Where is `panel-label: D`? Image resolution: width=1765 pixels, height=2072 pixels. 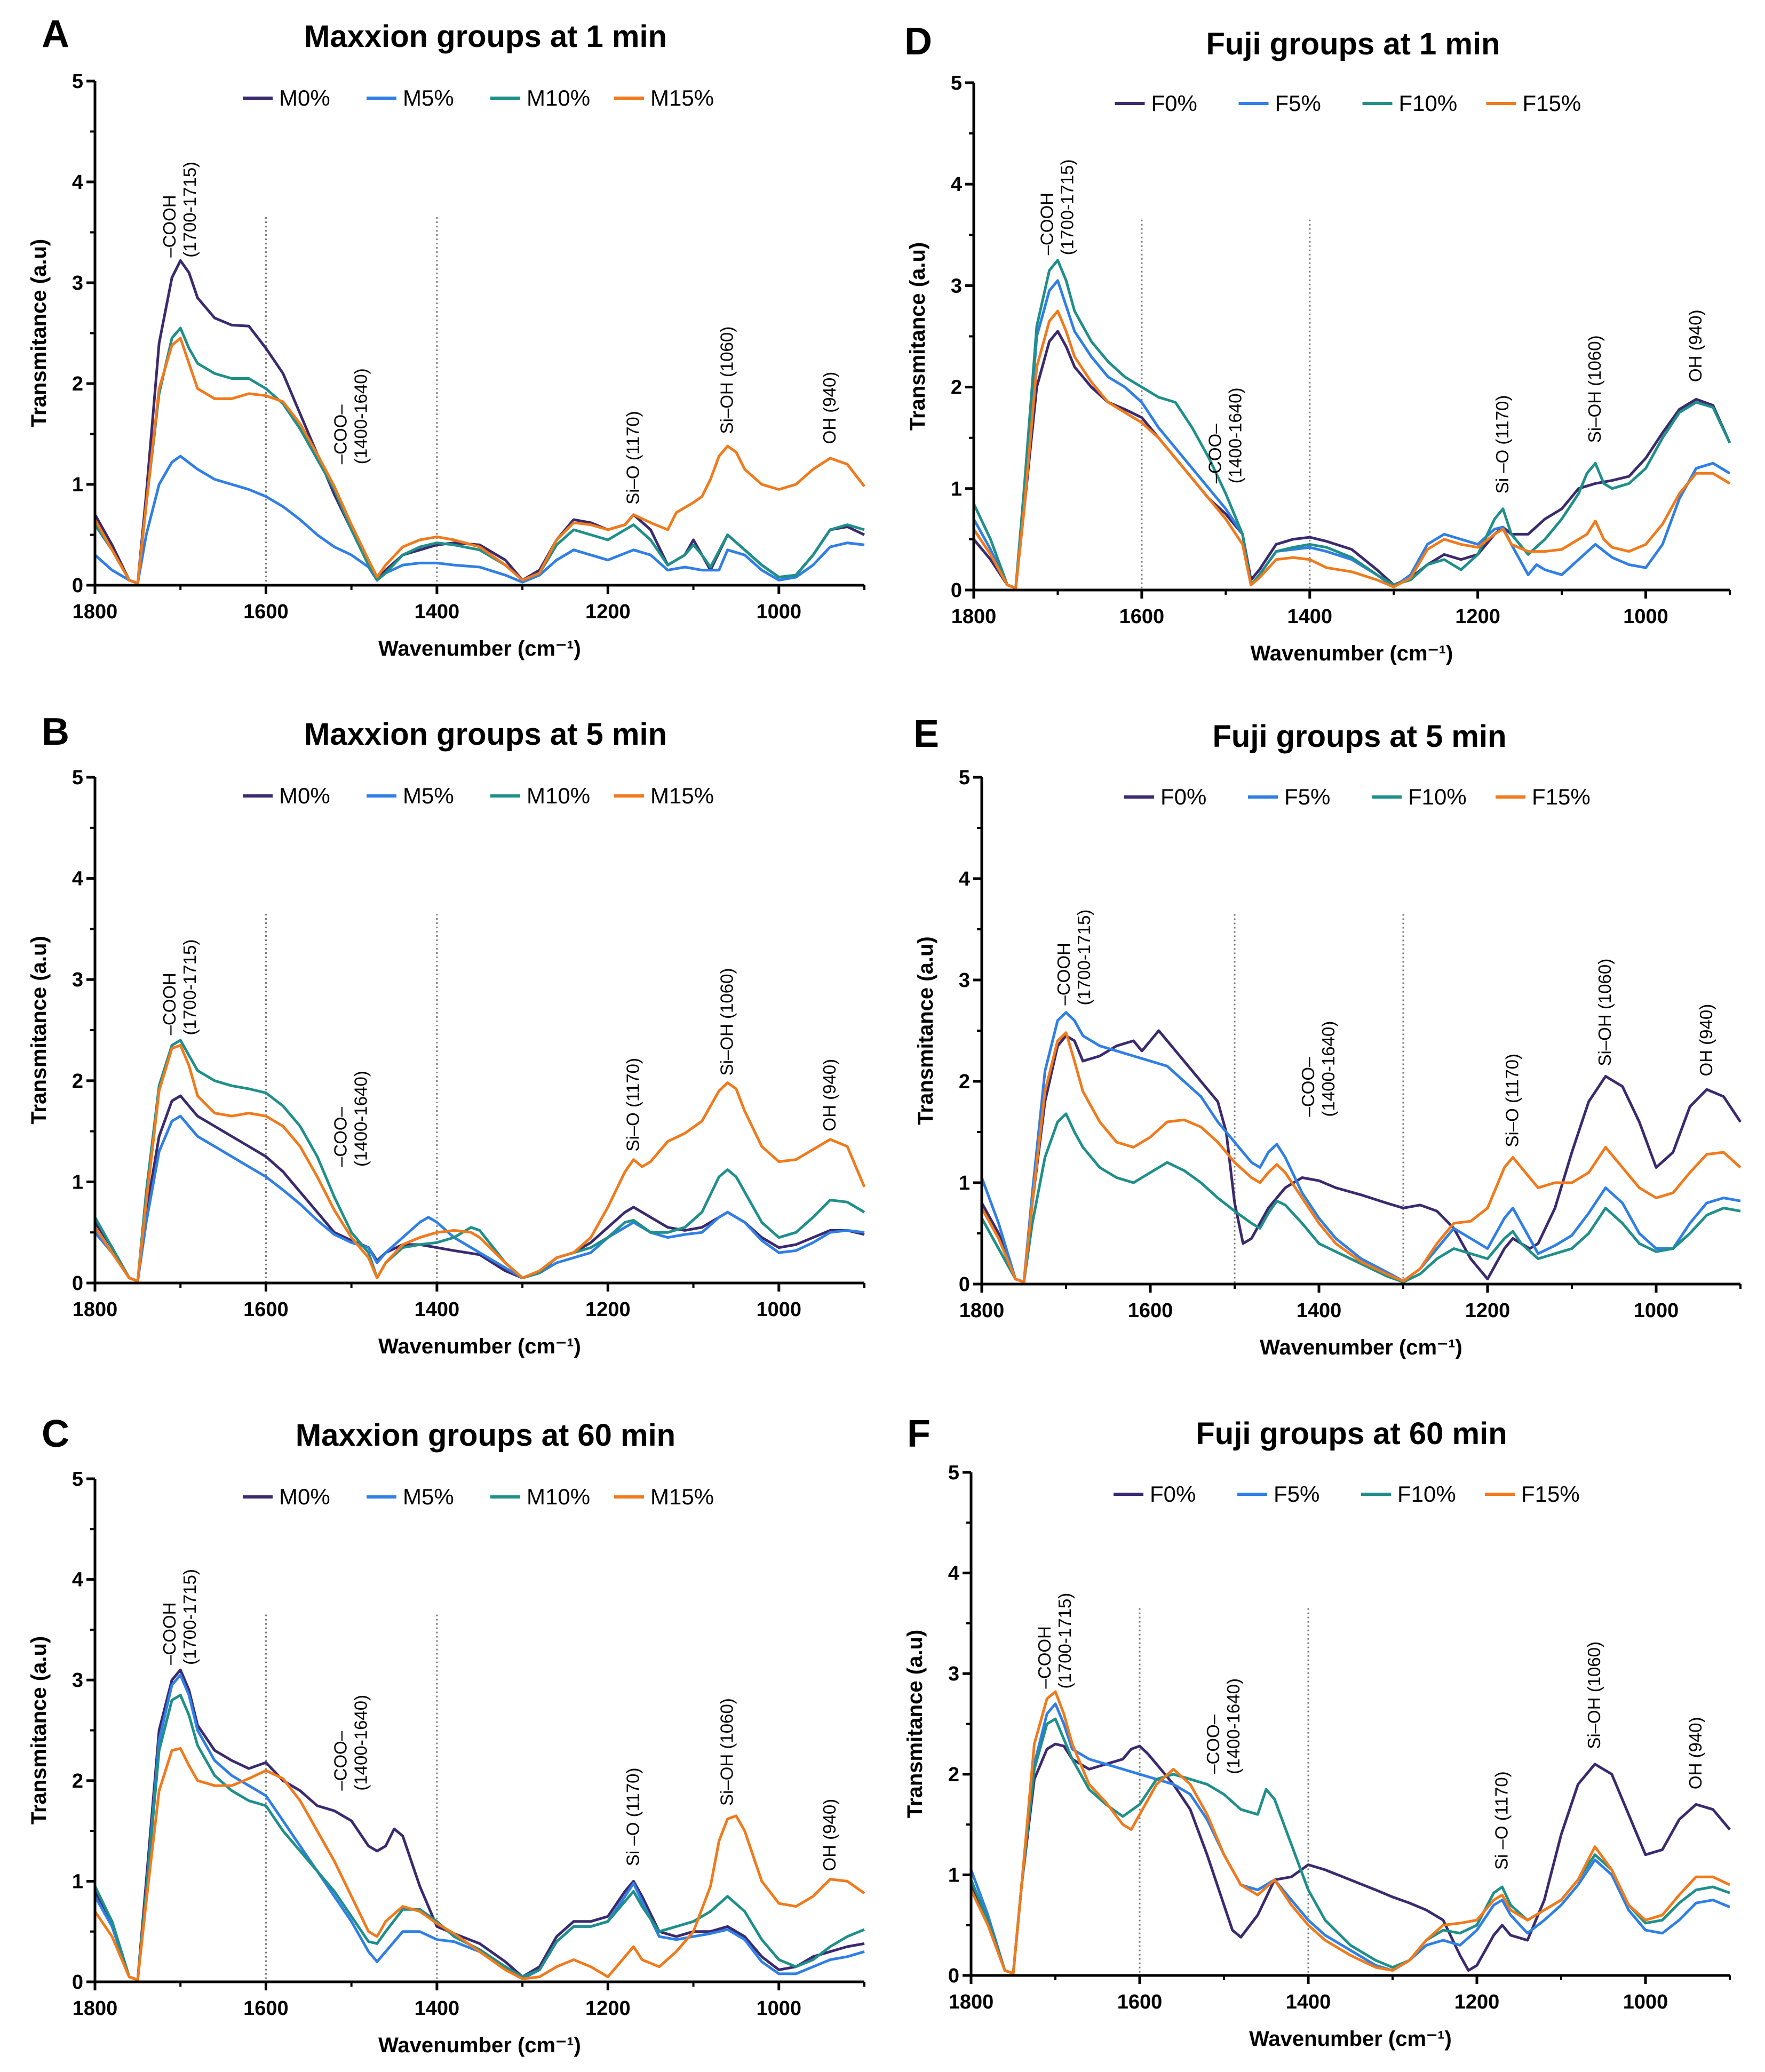 panel-label: D is located at coordinates (918, 41).